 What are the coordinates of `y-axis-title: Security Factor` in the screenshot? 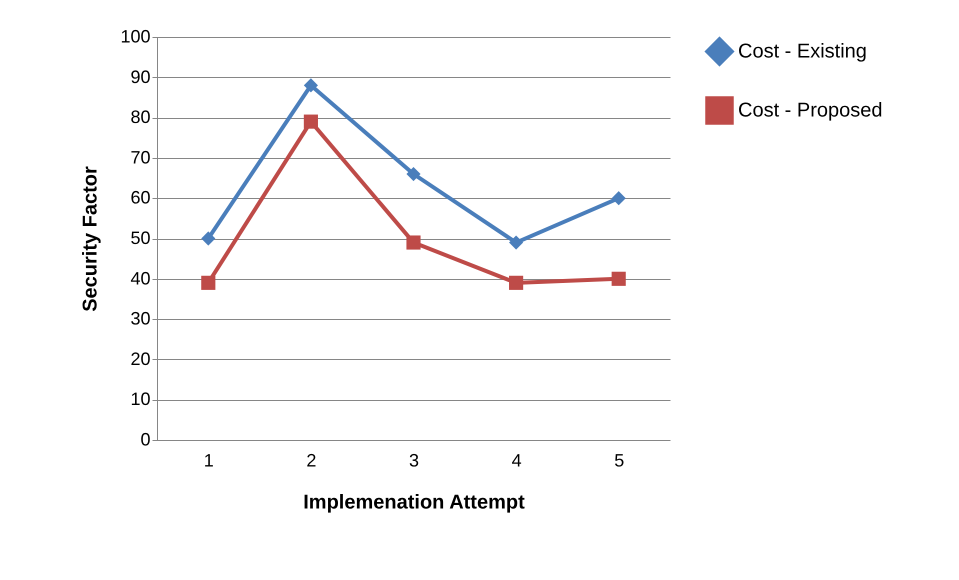 It's located at (90, 239).